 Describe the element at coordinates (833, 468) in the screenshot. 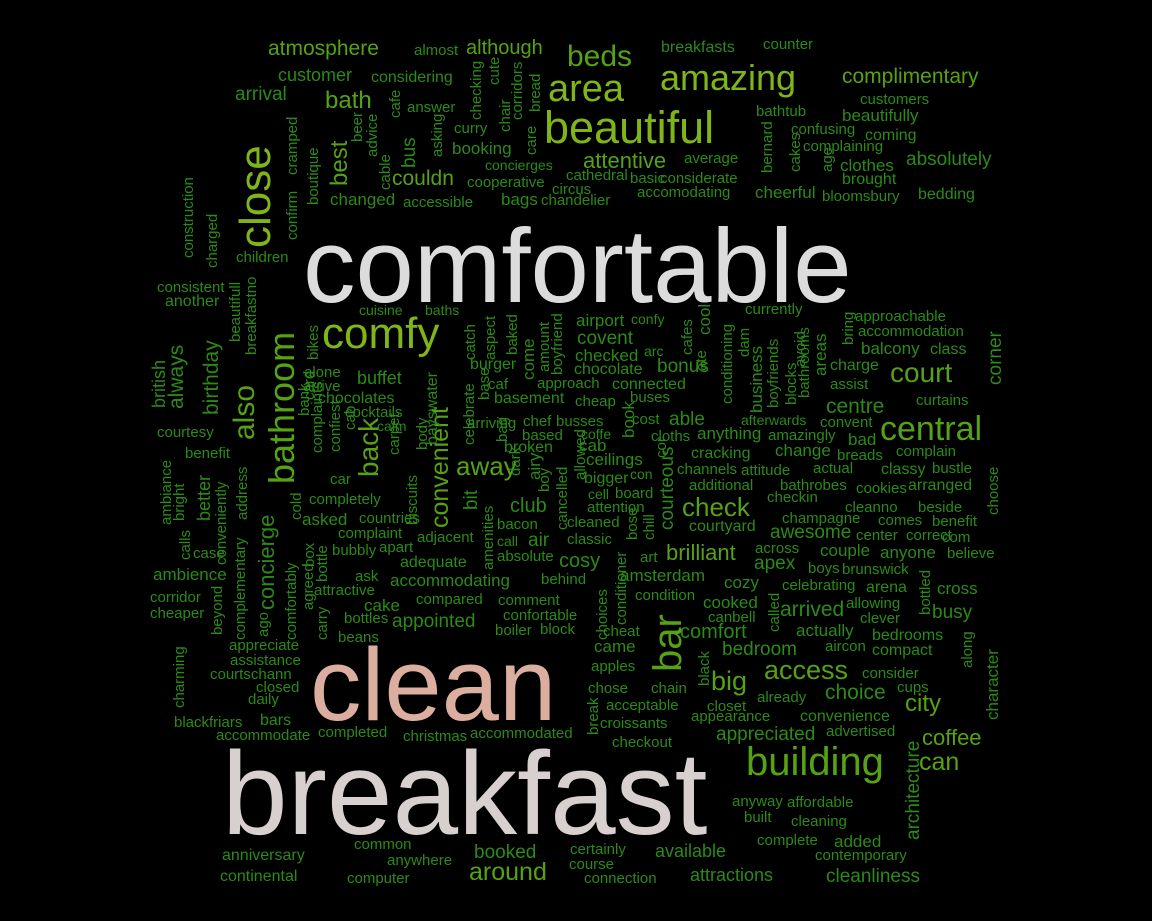

I see `word-actual: actual` at that location.